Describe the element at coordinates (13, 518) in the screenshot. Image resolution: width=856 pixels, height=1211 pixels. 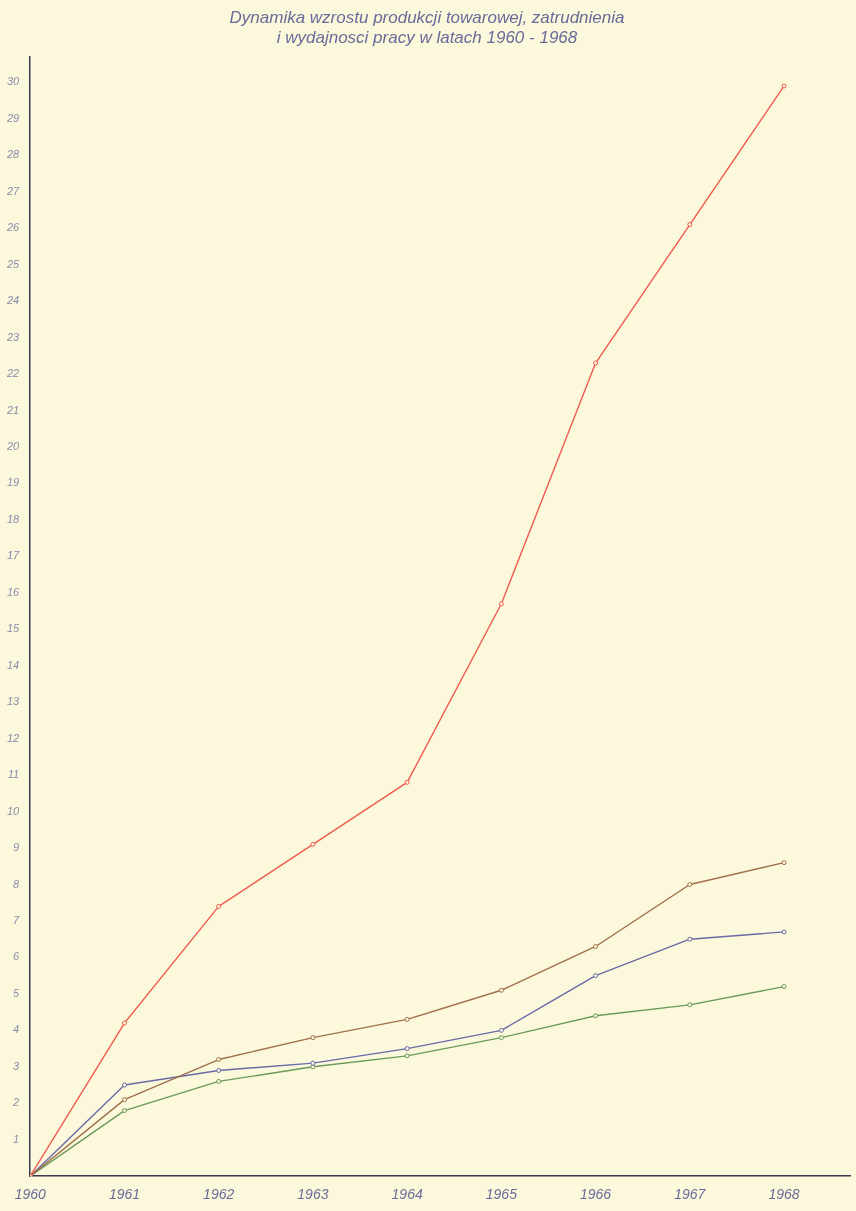
I see `y-tick-label: 18` at that location.